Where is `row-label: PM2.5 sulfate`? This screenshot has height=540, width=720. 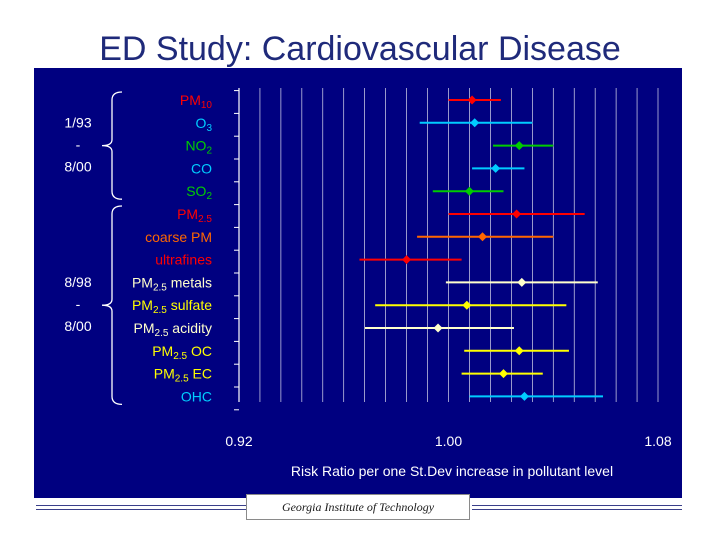
row-label: PM2.5 sulfate is located at coordinates (172, 306).